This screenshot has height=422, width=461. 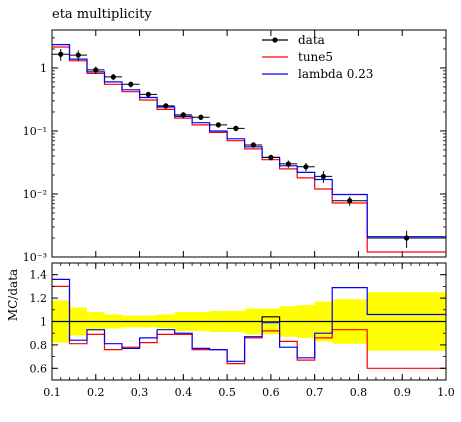 I want to click on main-y-tick-label: 10⁻², so click(x=35, y=194).